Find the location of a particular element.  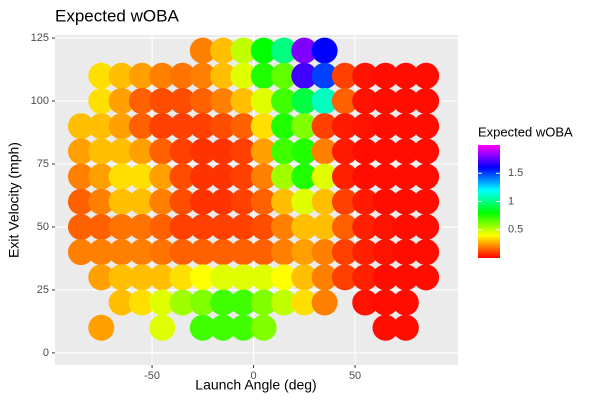

chart-title: Expected wOBA is located at coordinates (117, 15).